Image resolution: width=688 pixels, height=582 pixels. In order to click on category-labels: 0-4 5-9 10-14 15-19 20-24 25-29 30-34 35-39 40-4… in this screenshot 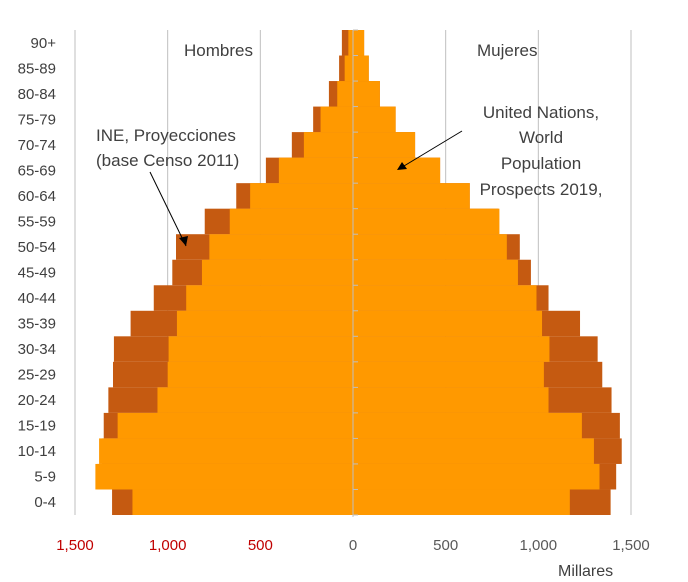, I will do `click(37, 273)`.